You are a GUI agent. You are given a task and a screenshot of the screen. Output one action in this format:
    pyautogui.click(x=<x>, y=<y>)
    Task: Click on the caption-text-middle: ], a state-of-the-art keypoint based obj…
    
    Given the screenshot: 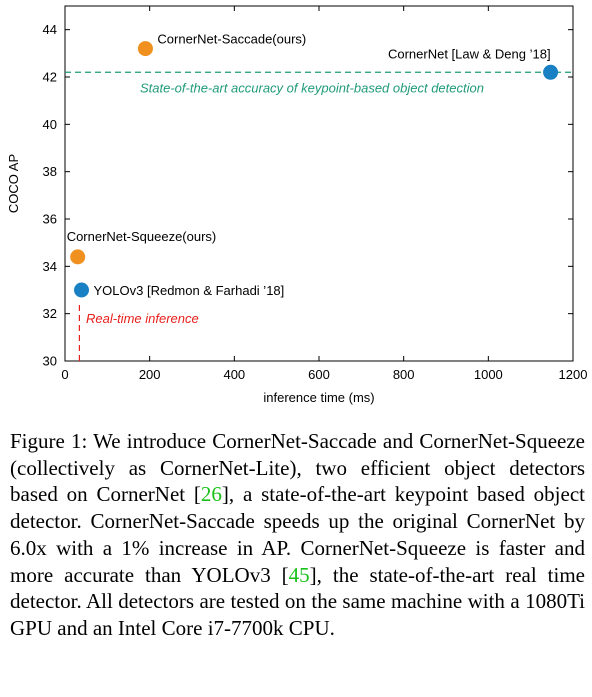 What is the action you would take?
    pyautogui.click(x=297, y=534)
    